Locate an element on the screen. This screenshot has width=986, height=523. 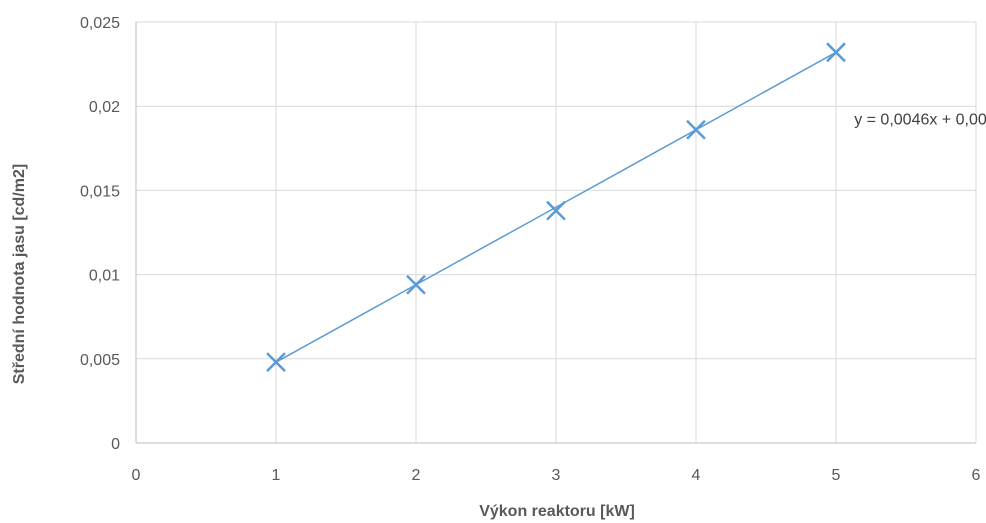
x-tick-label: 4 is located at coordinates (696, 475).